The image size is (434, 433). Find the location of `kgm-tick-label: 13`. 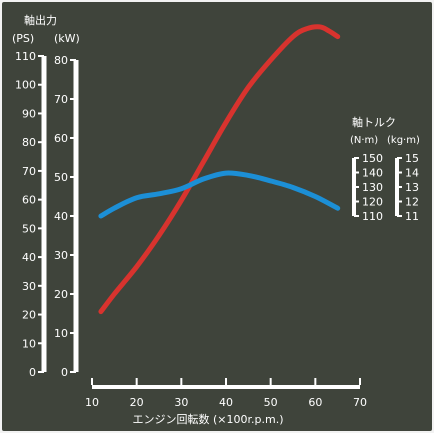

kgm-tick-label: 13 is located at coordinates (412, 187).